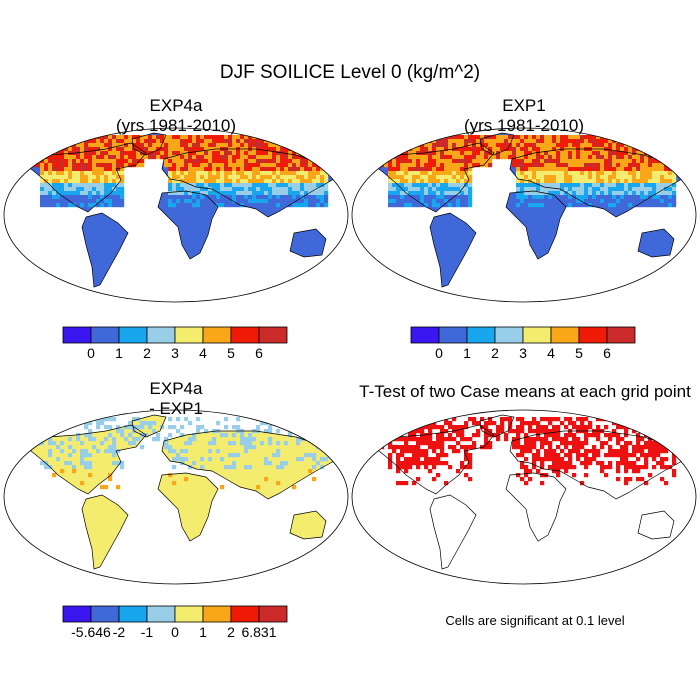 Image resolution: width=700 pixels, height=700 pixels. Describe the element at coordinates (175, 632) in the screenshot. I see `colorbar-tick-label: 0` at that location.